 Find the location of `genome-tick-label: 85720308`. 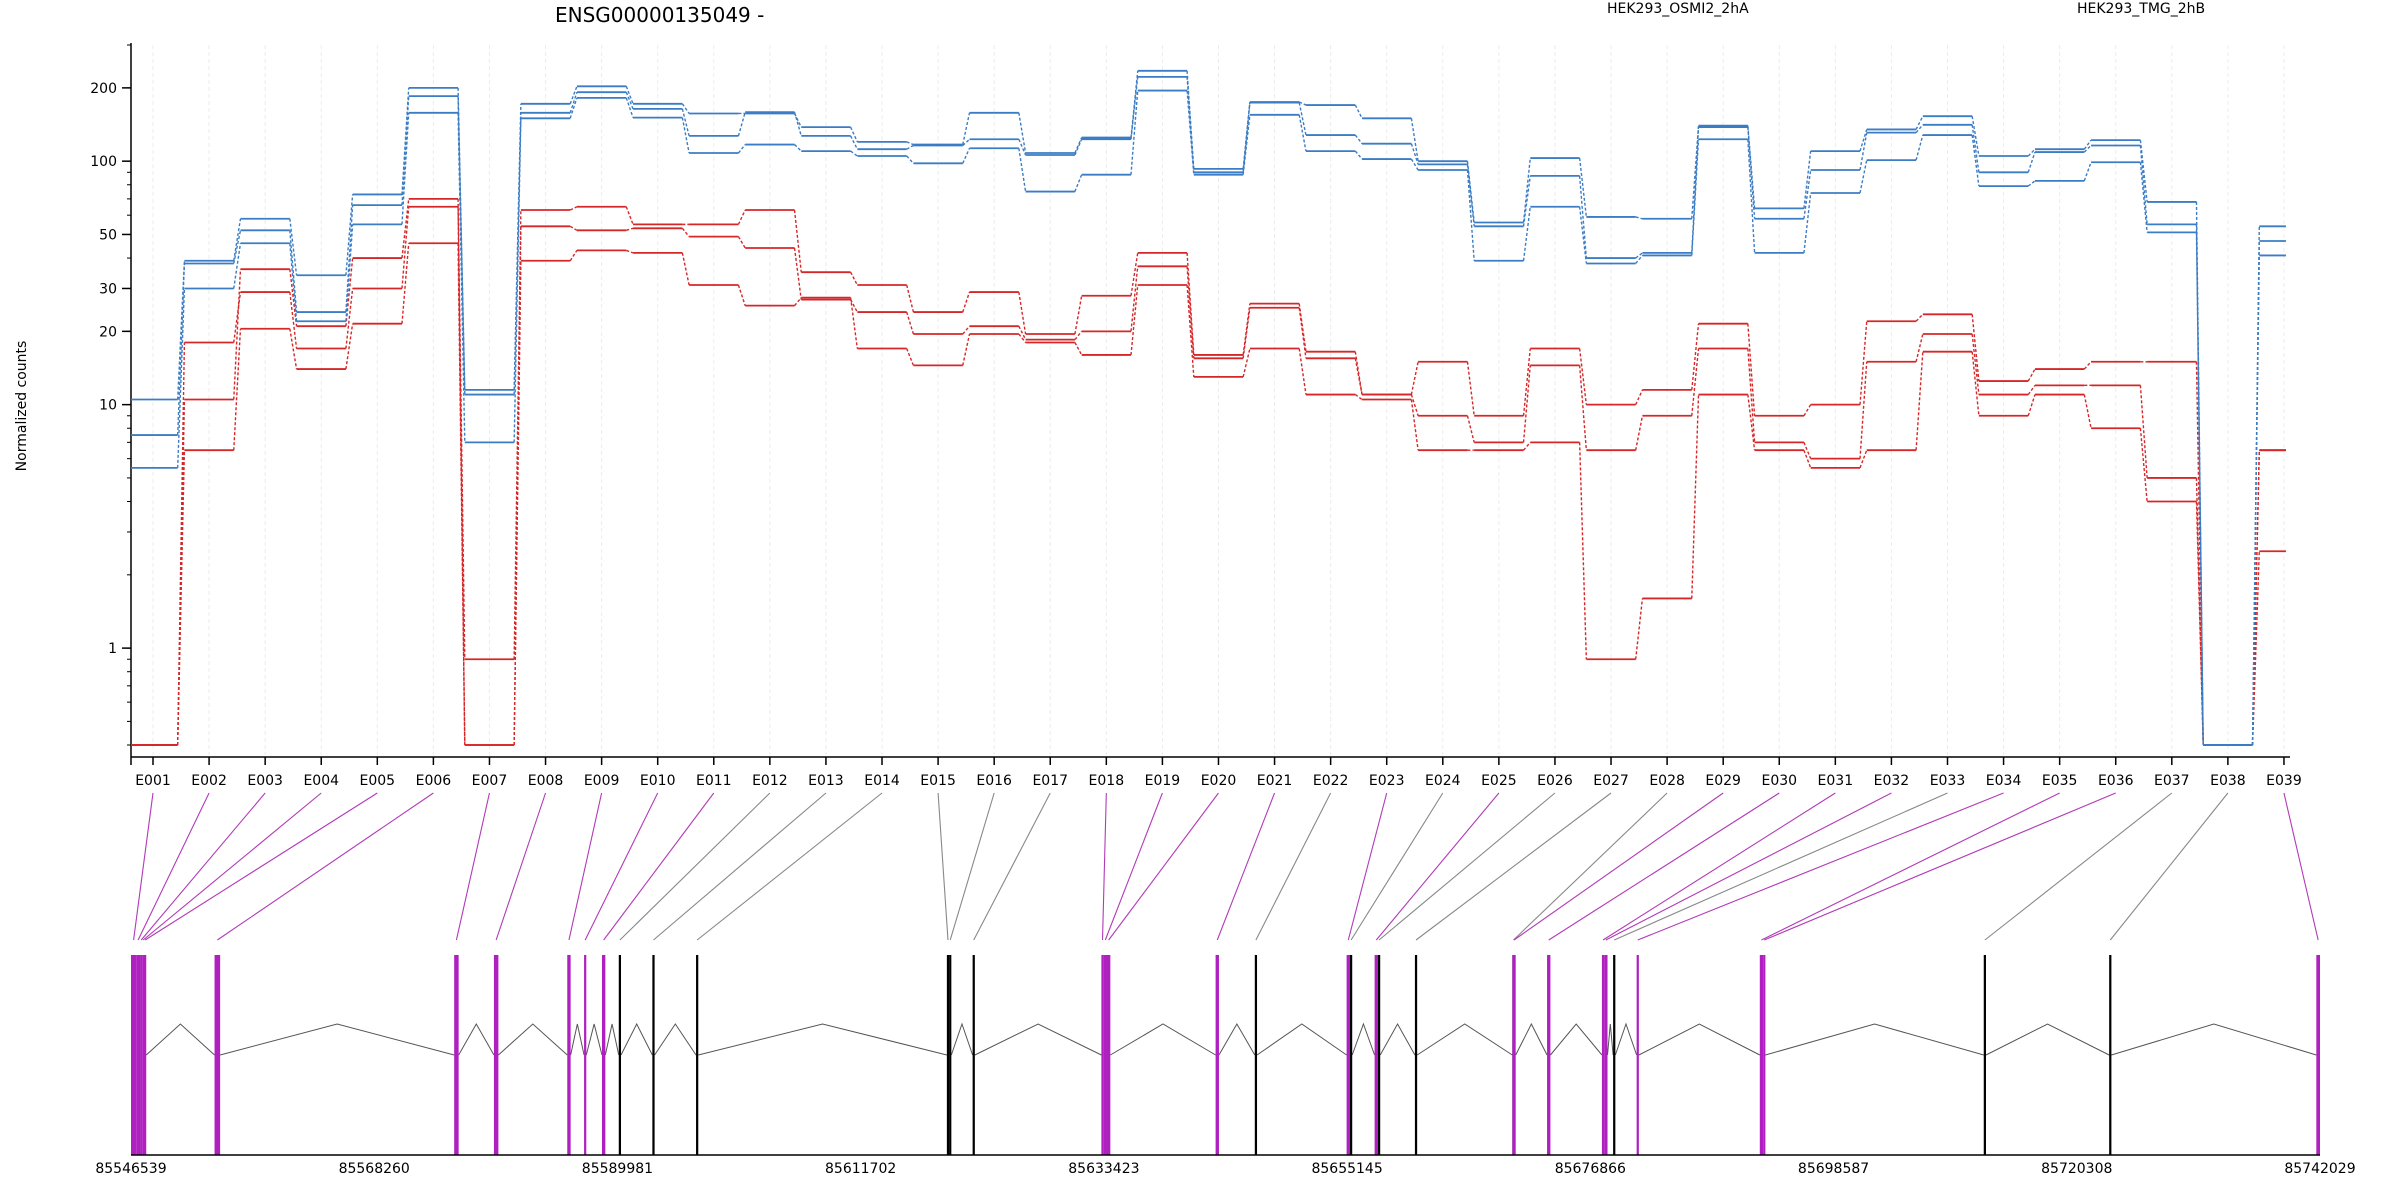

genome-tick-label: 85720308 is located at coordinates (2076, 1169).